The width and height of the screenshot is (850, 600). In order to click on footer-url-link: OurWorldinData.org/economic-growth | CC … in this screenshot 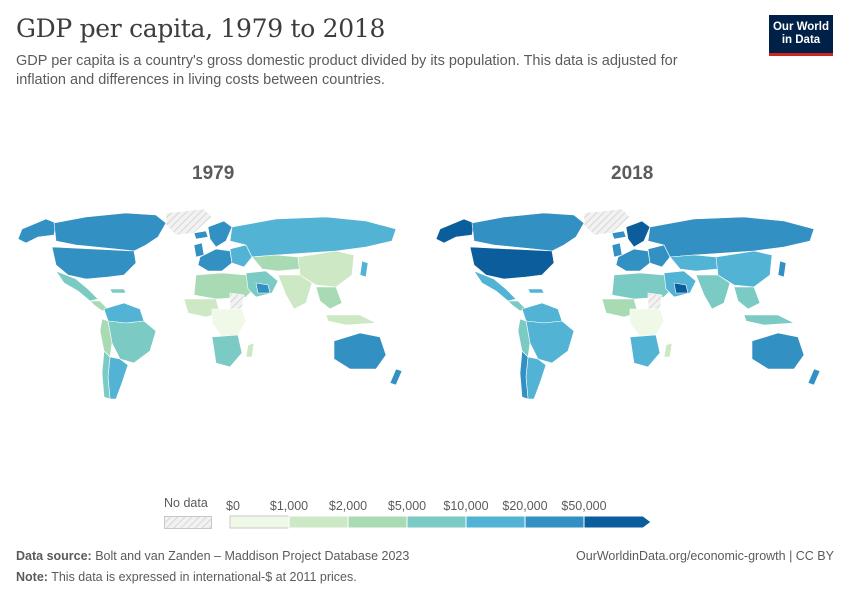, I will do `click(705, 556)`.